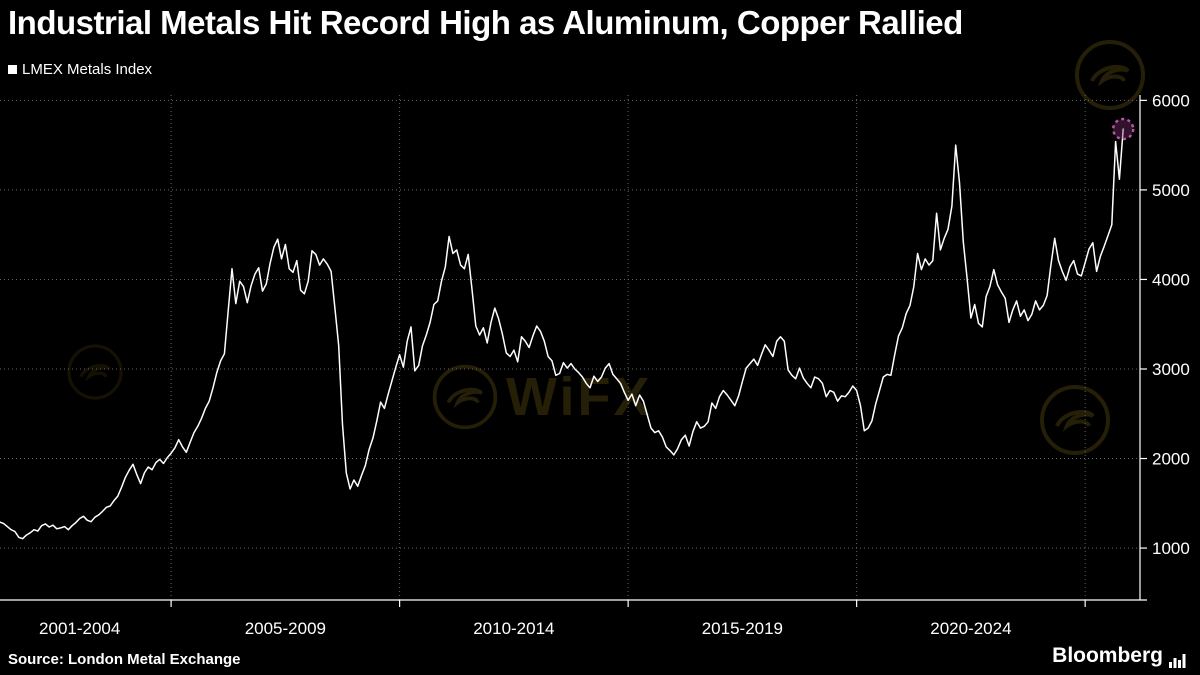 Image resolution: width=1200 pixels, height=675 pixels. Describe the element at coordinates (1171, 190) in the screenshot. I see `y-tick-label: 5000` at that location.